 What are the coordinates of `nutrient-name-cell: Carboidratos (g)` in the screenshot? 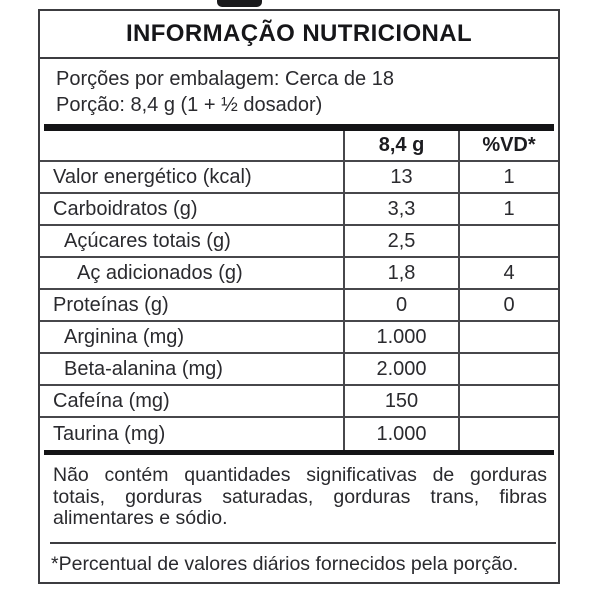 It's located at (125, 208).